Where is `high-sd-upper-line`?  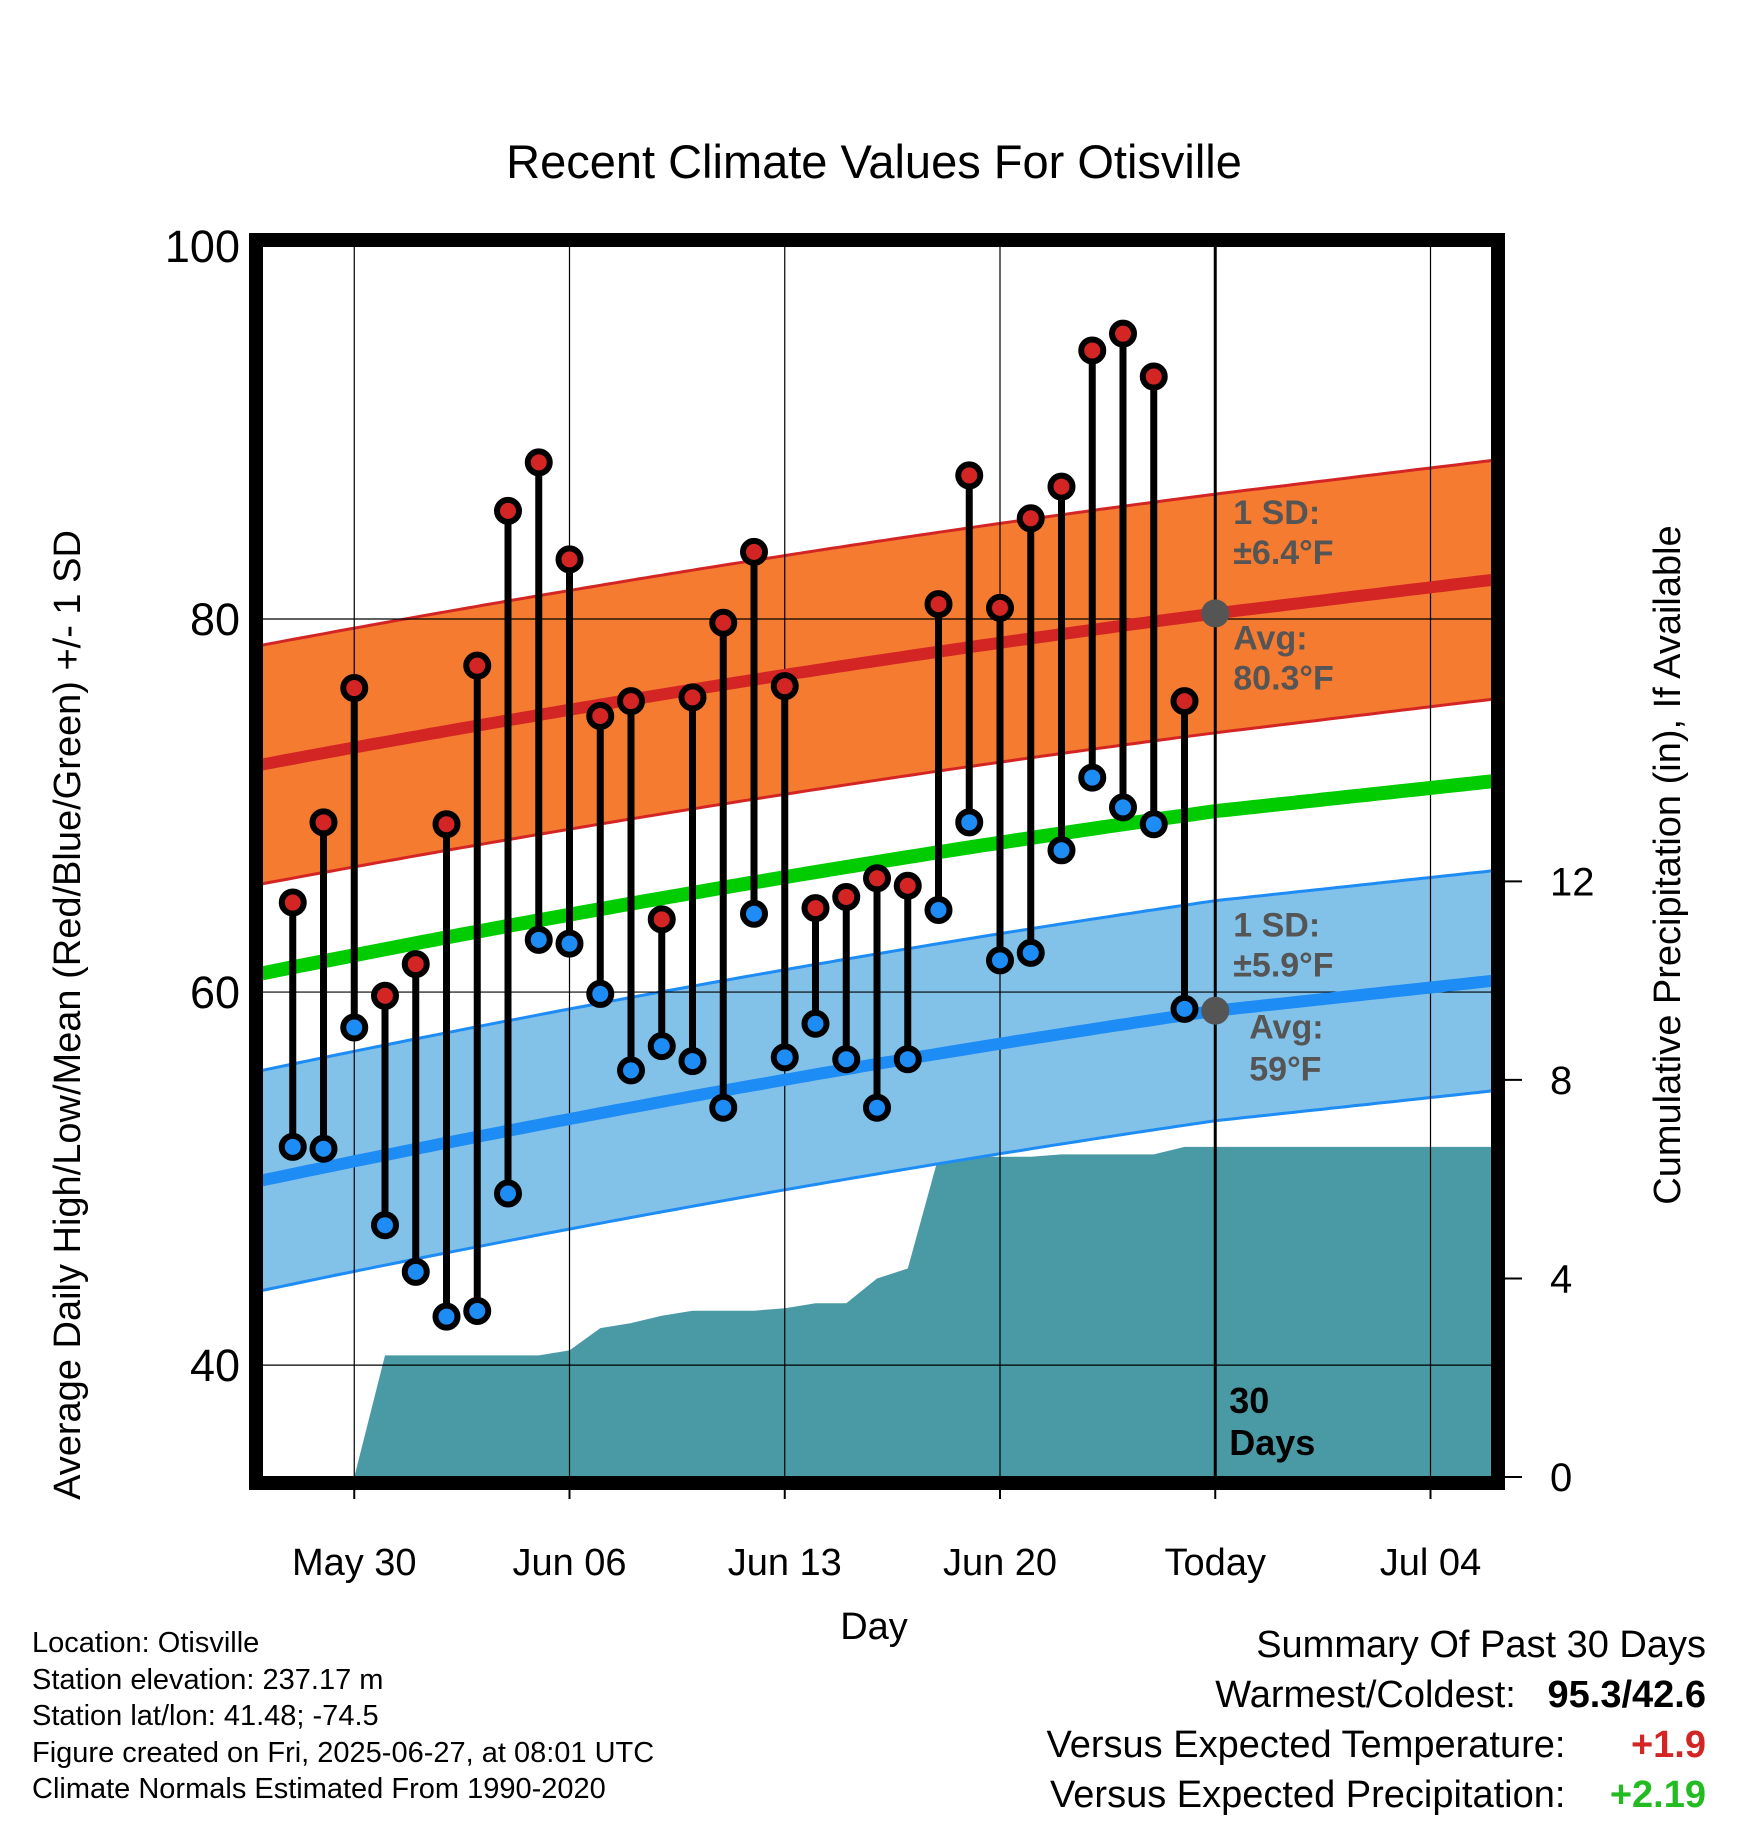 high-sd-upper-line is located at coordinates (877, 553).